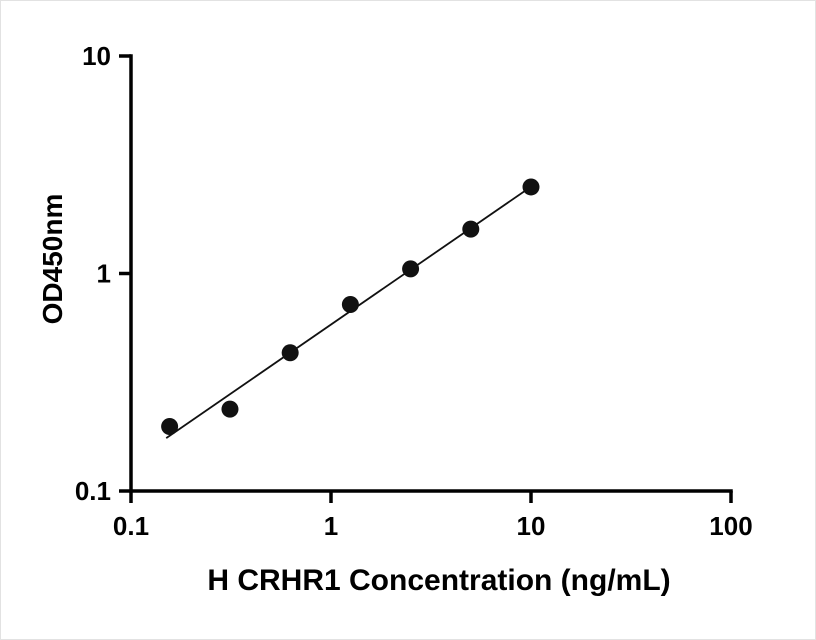  What do you see at coordinates (131, 526) in the screenshot?
I see `x-tick-label: 0.1` at bounding box center [131, 526].